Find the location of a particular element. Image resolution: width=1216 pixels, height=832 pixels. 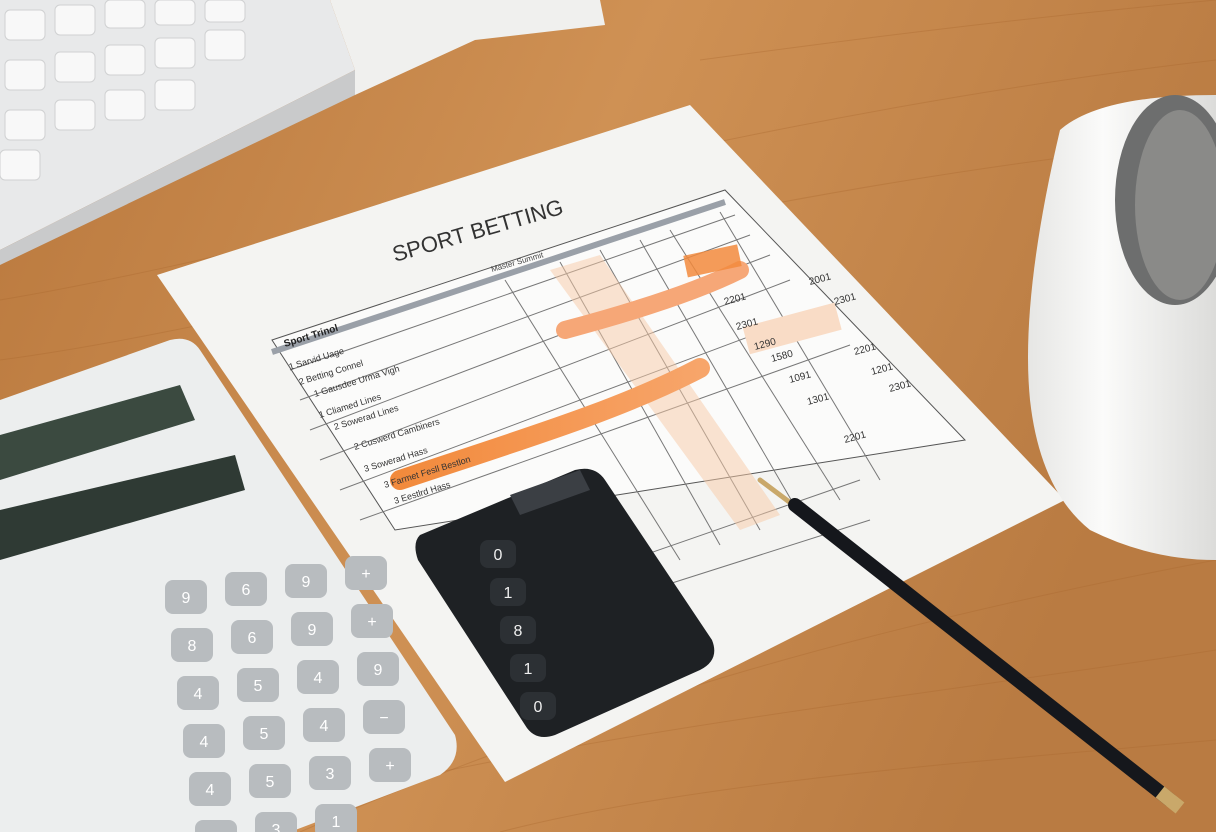

calculator-key-label: − is located at coordinates (383, 718).